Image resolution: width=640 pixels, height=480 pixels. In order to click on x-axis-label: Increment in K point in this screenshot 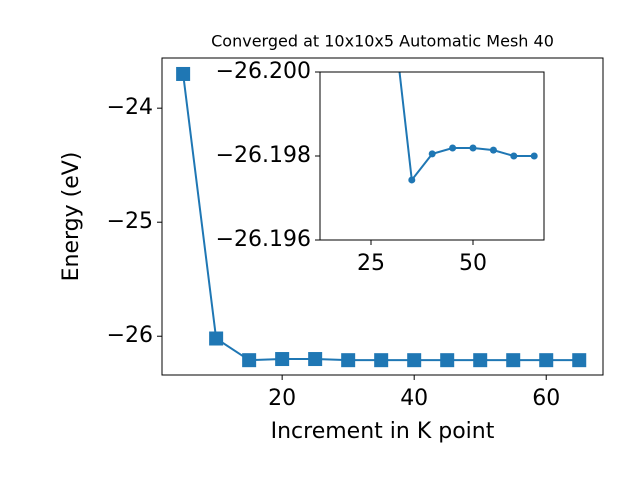, I will do `click(383, 431)`.